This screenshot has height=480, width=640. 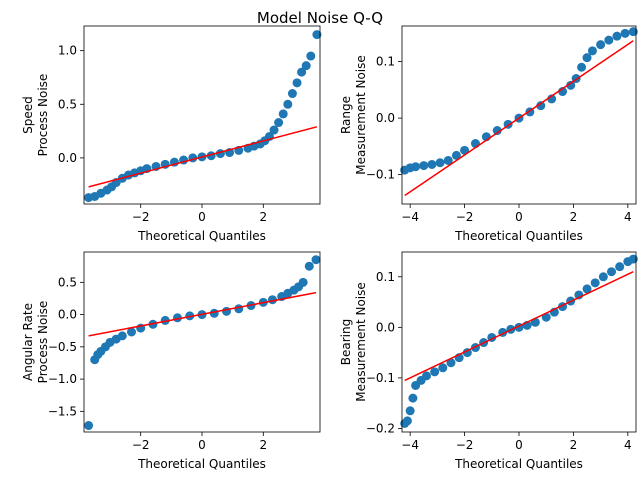 I want to click on y-tick-label: 1.0, so click(x=67, y=51).